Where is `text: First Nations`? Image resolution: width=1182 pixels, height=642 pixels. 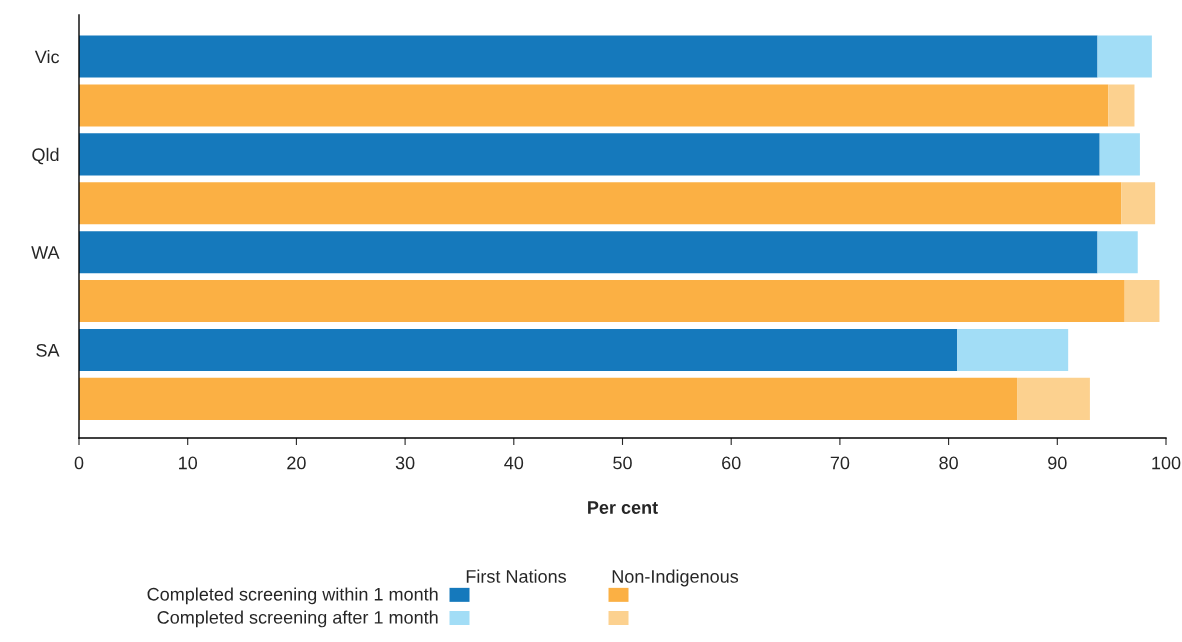
text: First Nations is located at coordinates (516, 576).